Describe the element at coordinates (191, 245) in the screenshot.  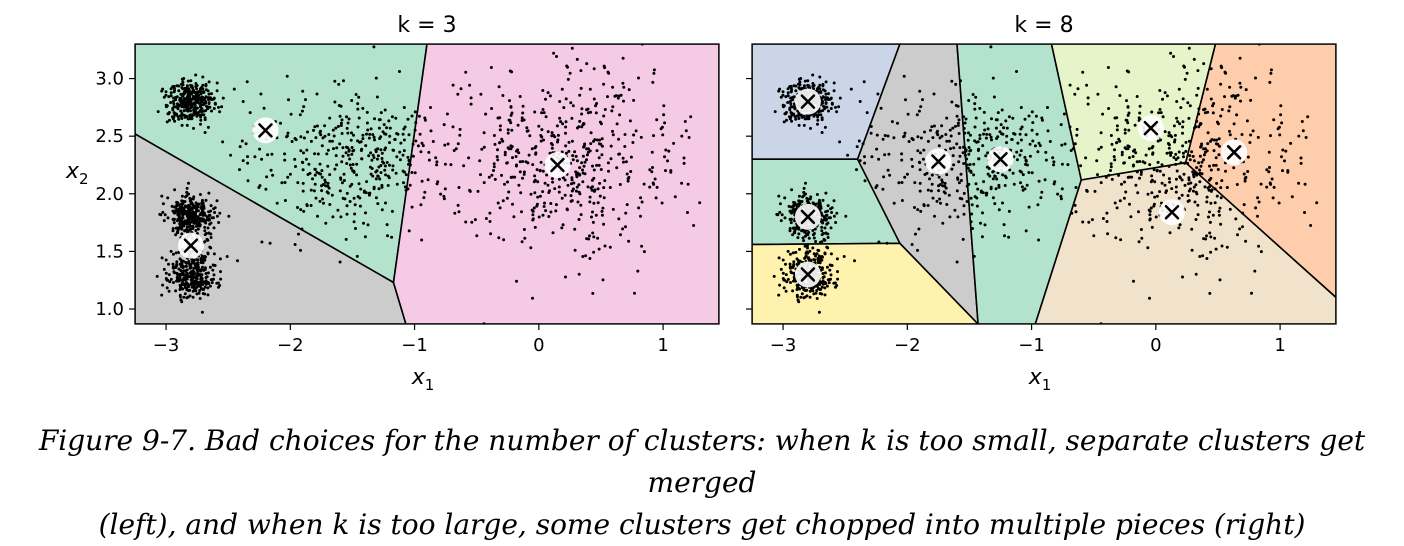
I see `centroid-cross` at that location.